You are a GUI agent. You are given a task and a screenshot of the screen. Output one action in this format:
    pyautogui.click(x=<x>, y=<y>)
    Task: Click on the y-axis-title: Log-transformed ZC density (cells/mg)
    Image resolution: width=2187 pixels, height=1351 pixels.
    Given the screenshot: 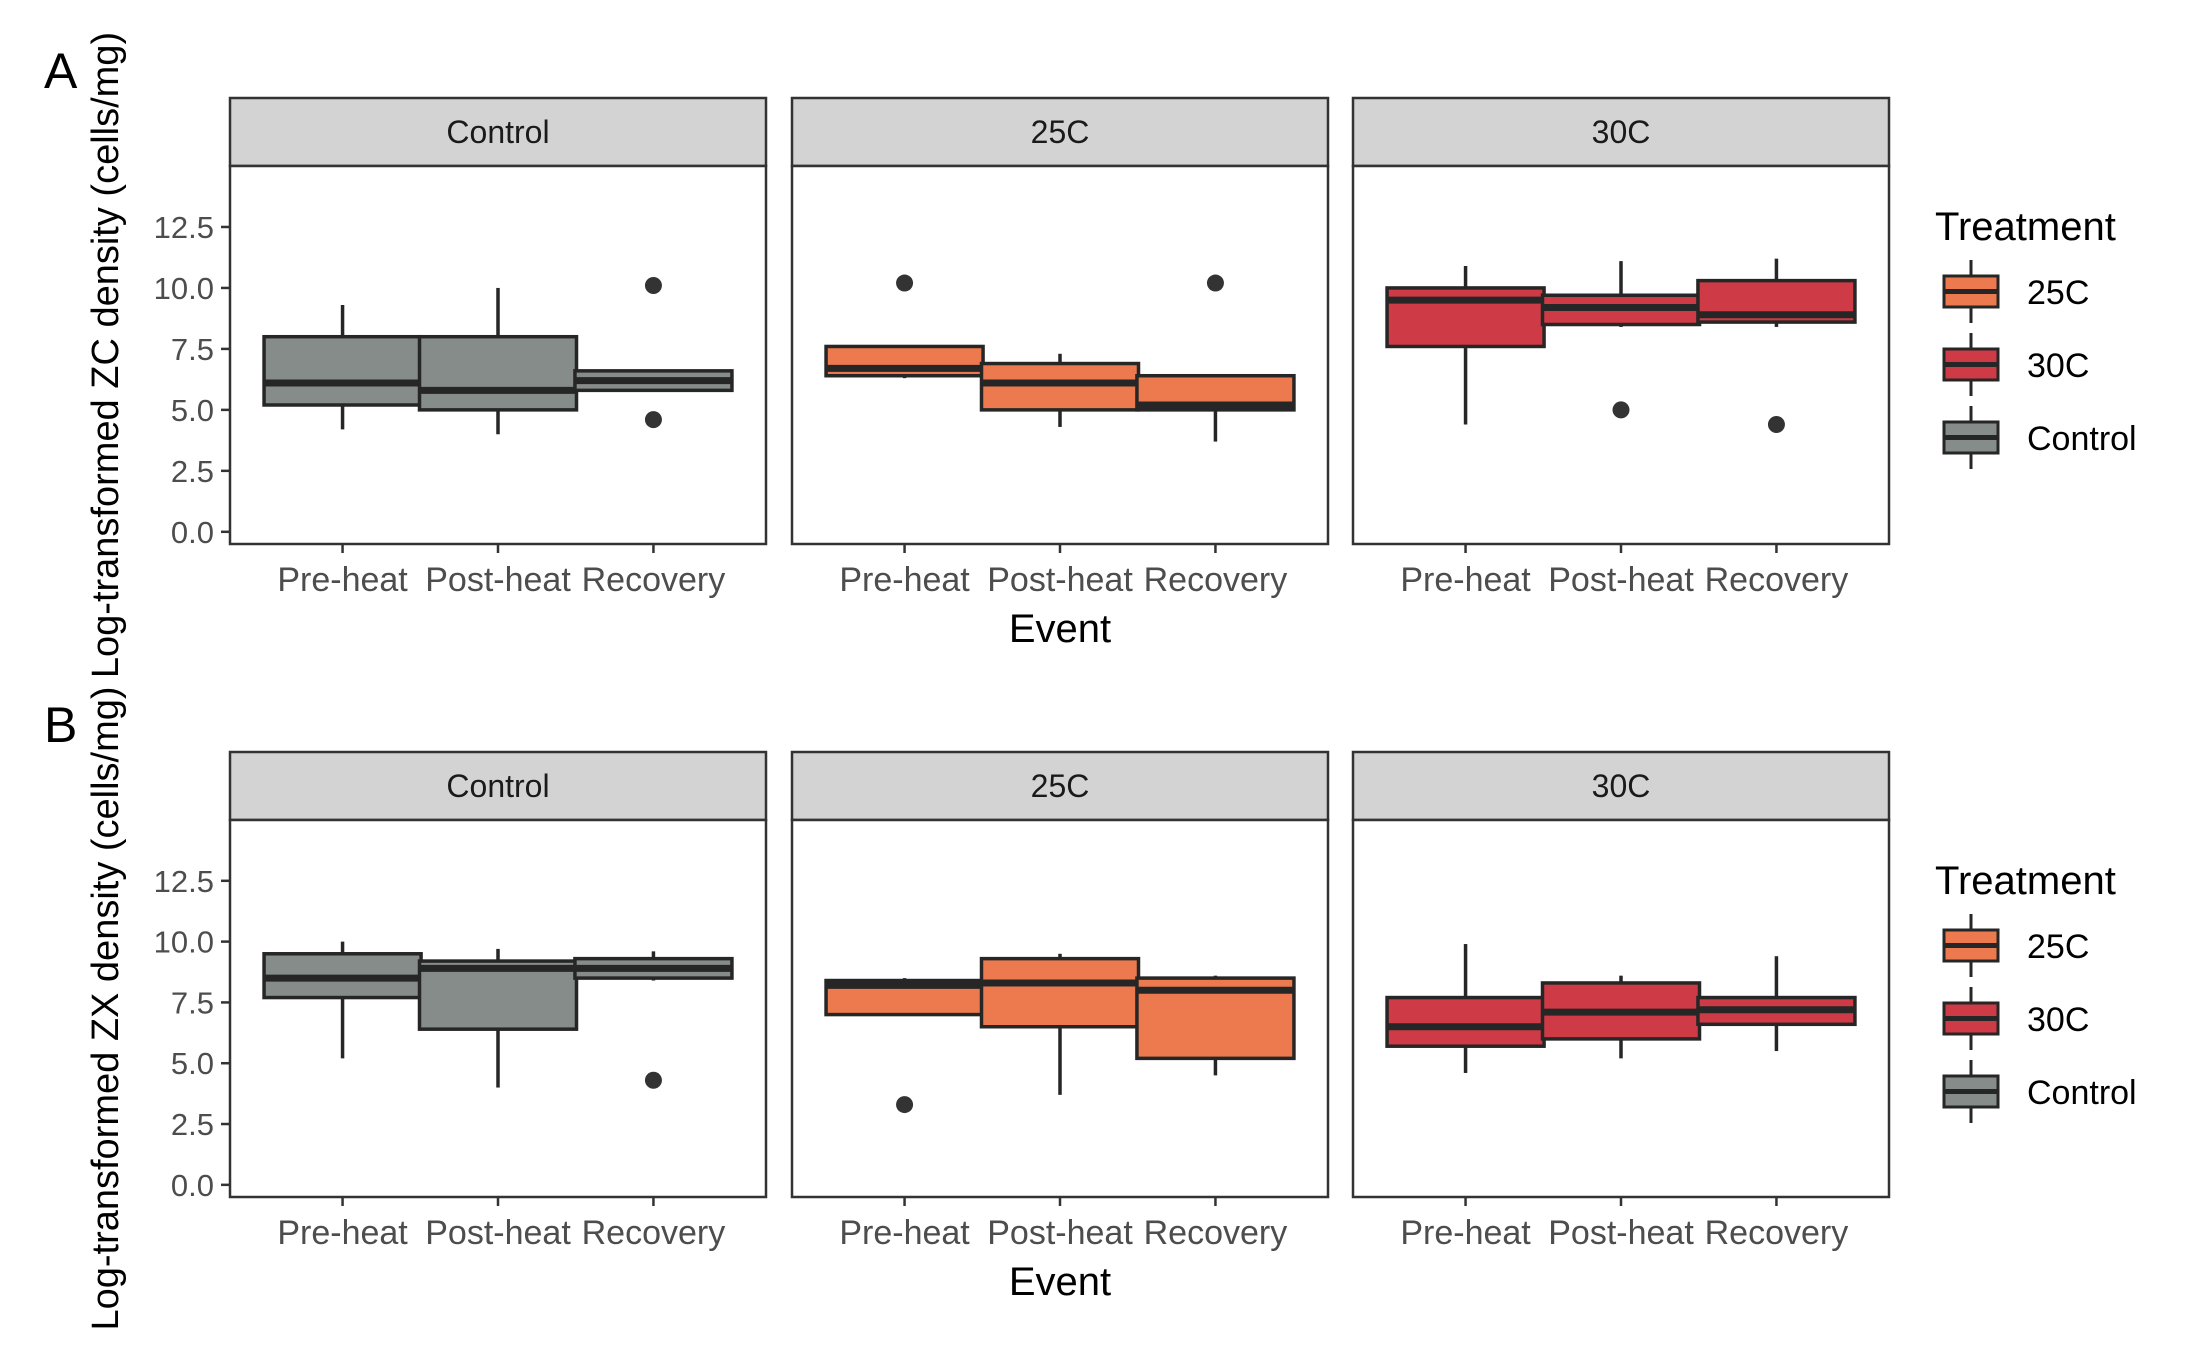 What is the action you would take?
    pyautogui.click(x=106, y=355)
    